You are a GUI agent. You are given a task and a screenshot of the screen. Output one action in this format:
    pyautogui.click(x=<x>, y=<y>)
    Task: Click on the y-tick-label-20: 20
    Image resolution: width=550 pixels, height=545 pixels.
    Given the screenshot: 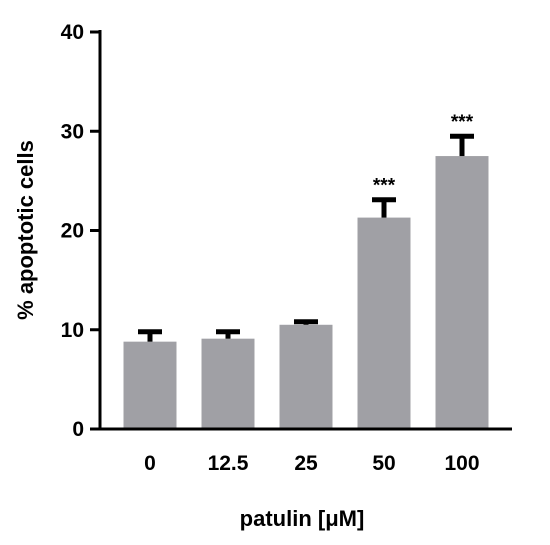 What is the action you would take?
    pyautogui.click(x=72, y=231)
    